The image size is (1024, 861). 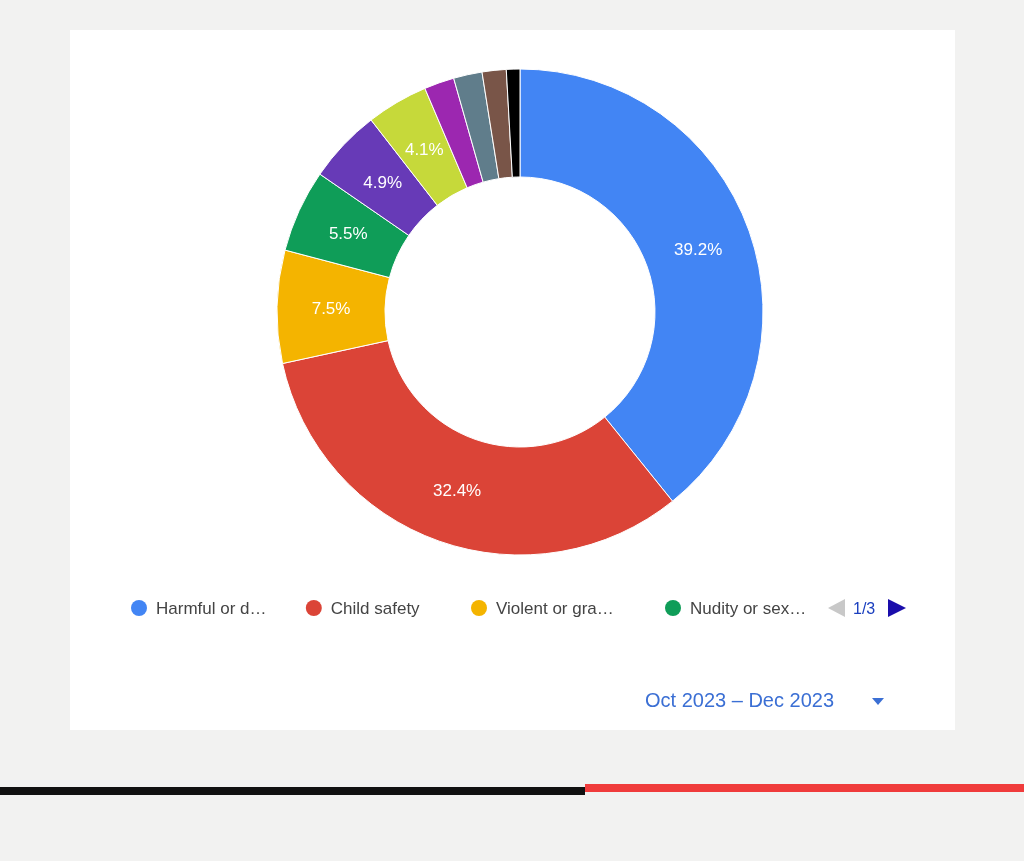 I want to click on data-label: 32.4%, so click(x=457, y=491).